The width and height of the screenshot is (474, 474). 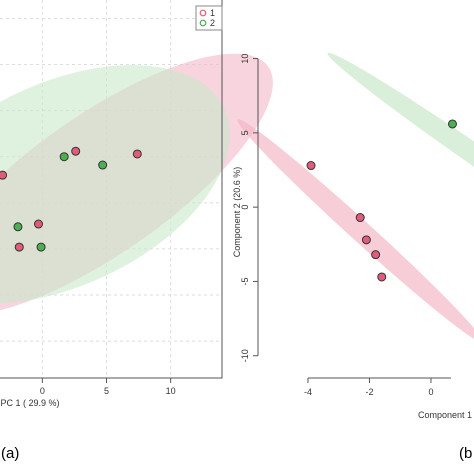 I want to click on panel-b-y-tick-label: 10, so click(x=245, y=59).